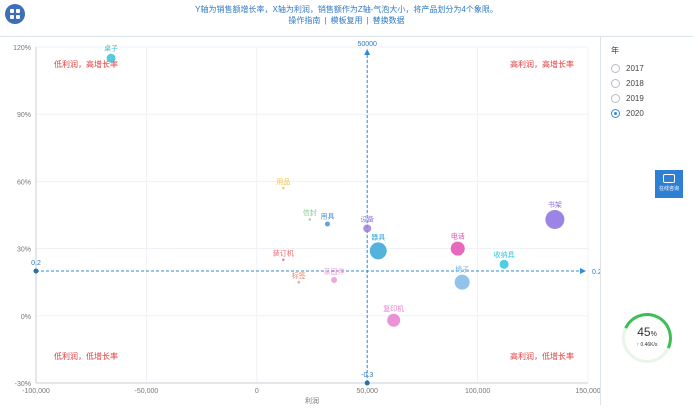 The image size is (693, 410). What do you see at coordinates (393, 308) in the screenshot?
I see `data-point-label: 复印机` at bounding box center [393, 308].